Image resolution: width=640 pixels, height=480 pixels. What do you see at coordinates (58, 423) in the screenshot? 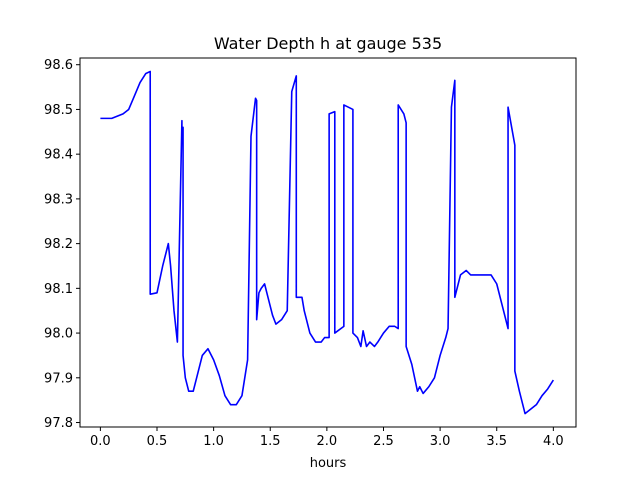
I see `y-tick-label: 97.8` at bounding box center [58, 423].